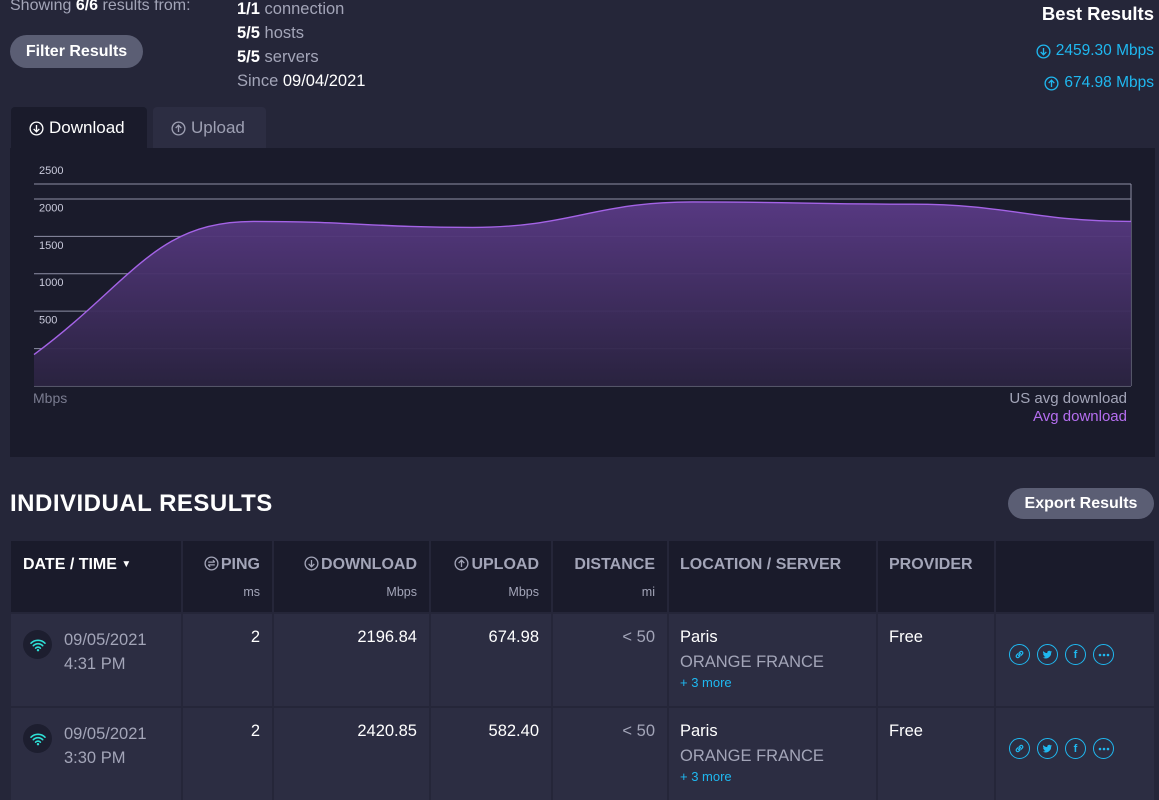 This screenshot has width=1159, height=800. Describe the element at coordinates (324, 81) in the screenshot. I see `since-date: 09/04/2021` at that location.